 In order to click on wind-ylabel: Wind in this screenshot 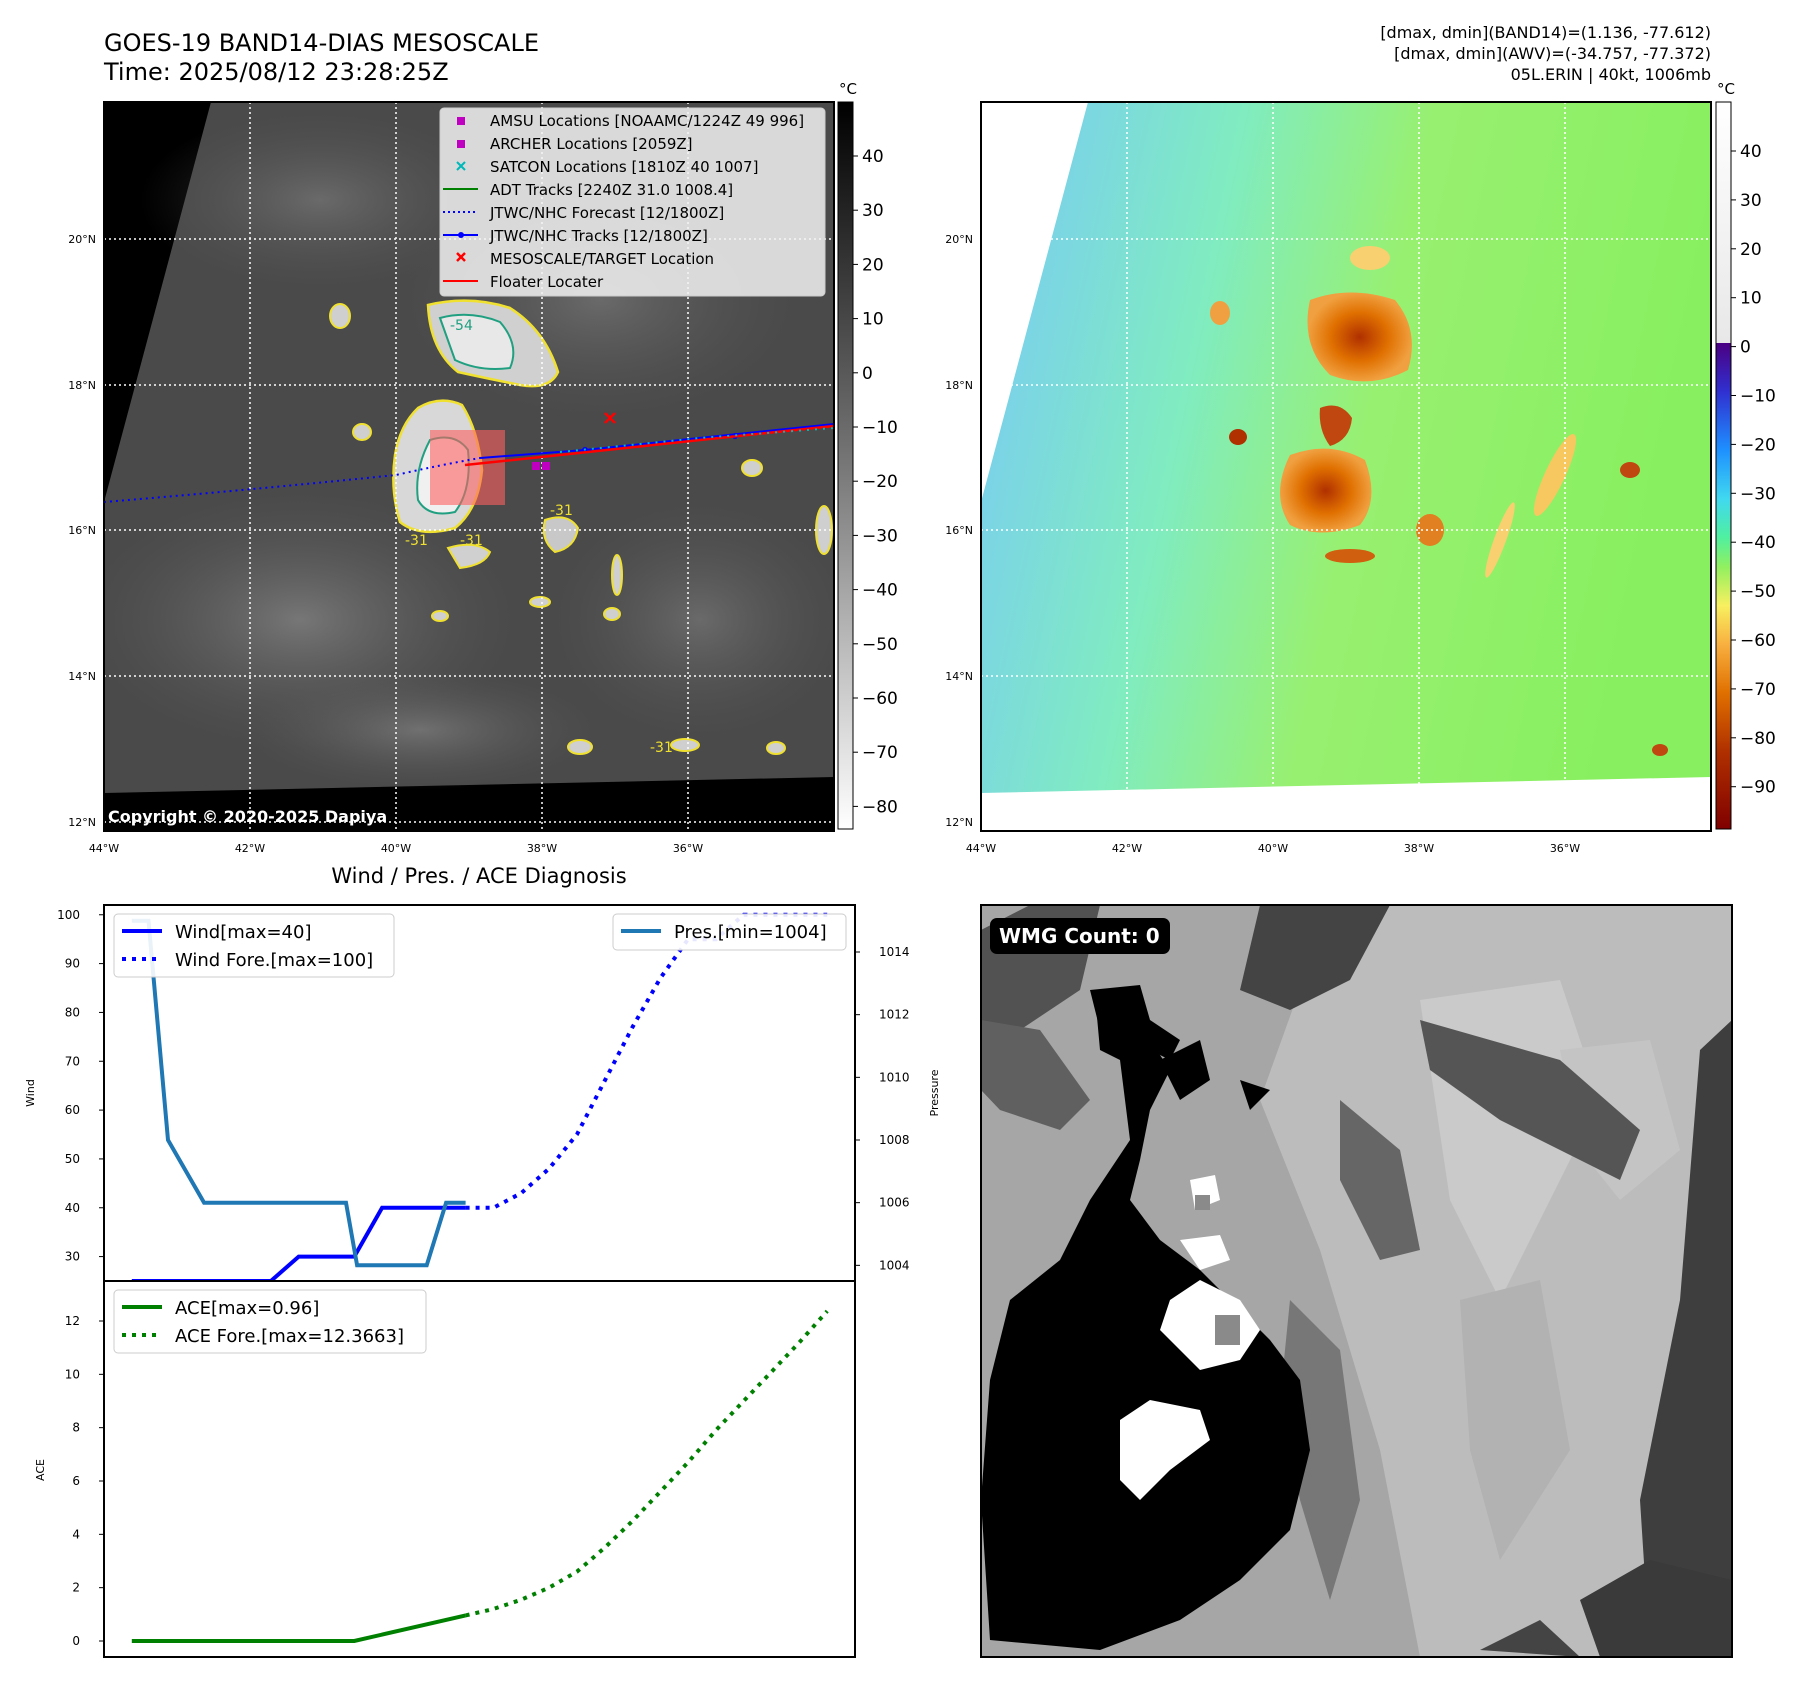, I will do `click(30, 1093)`.